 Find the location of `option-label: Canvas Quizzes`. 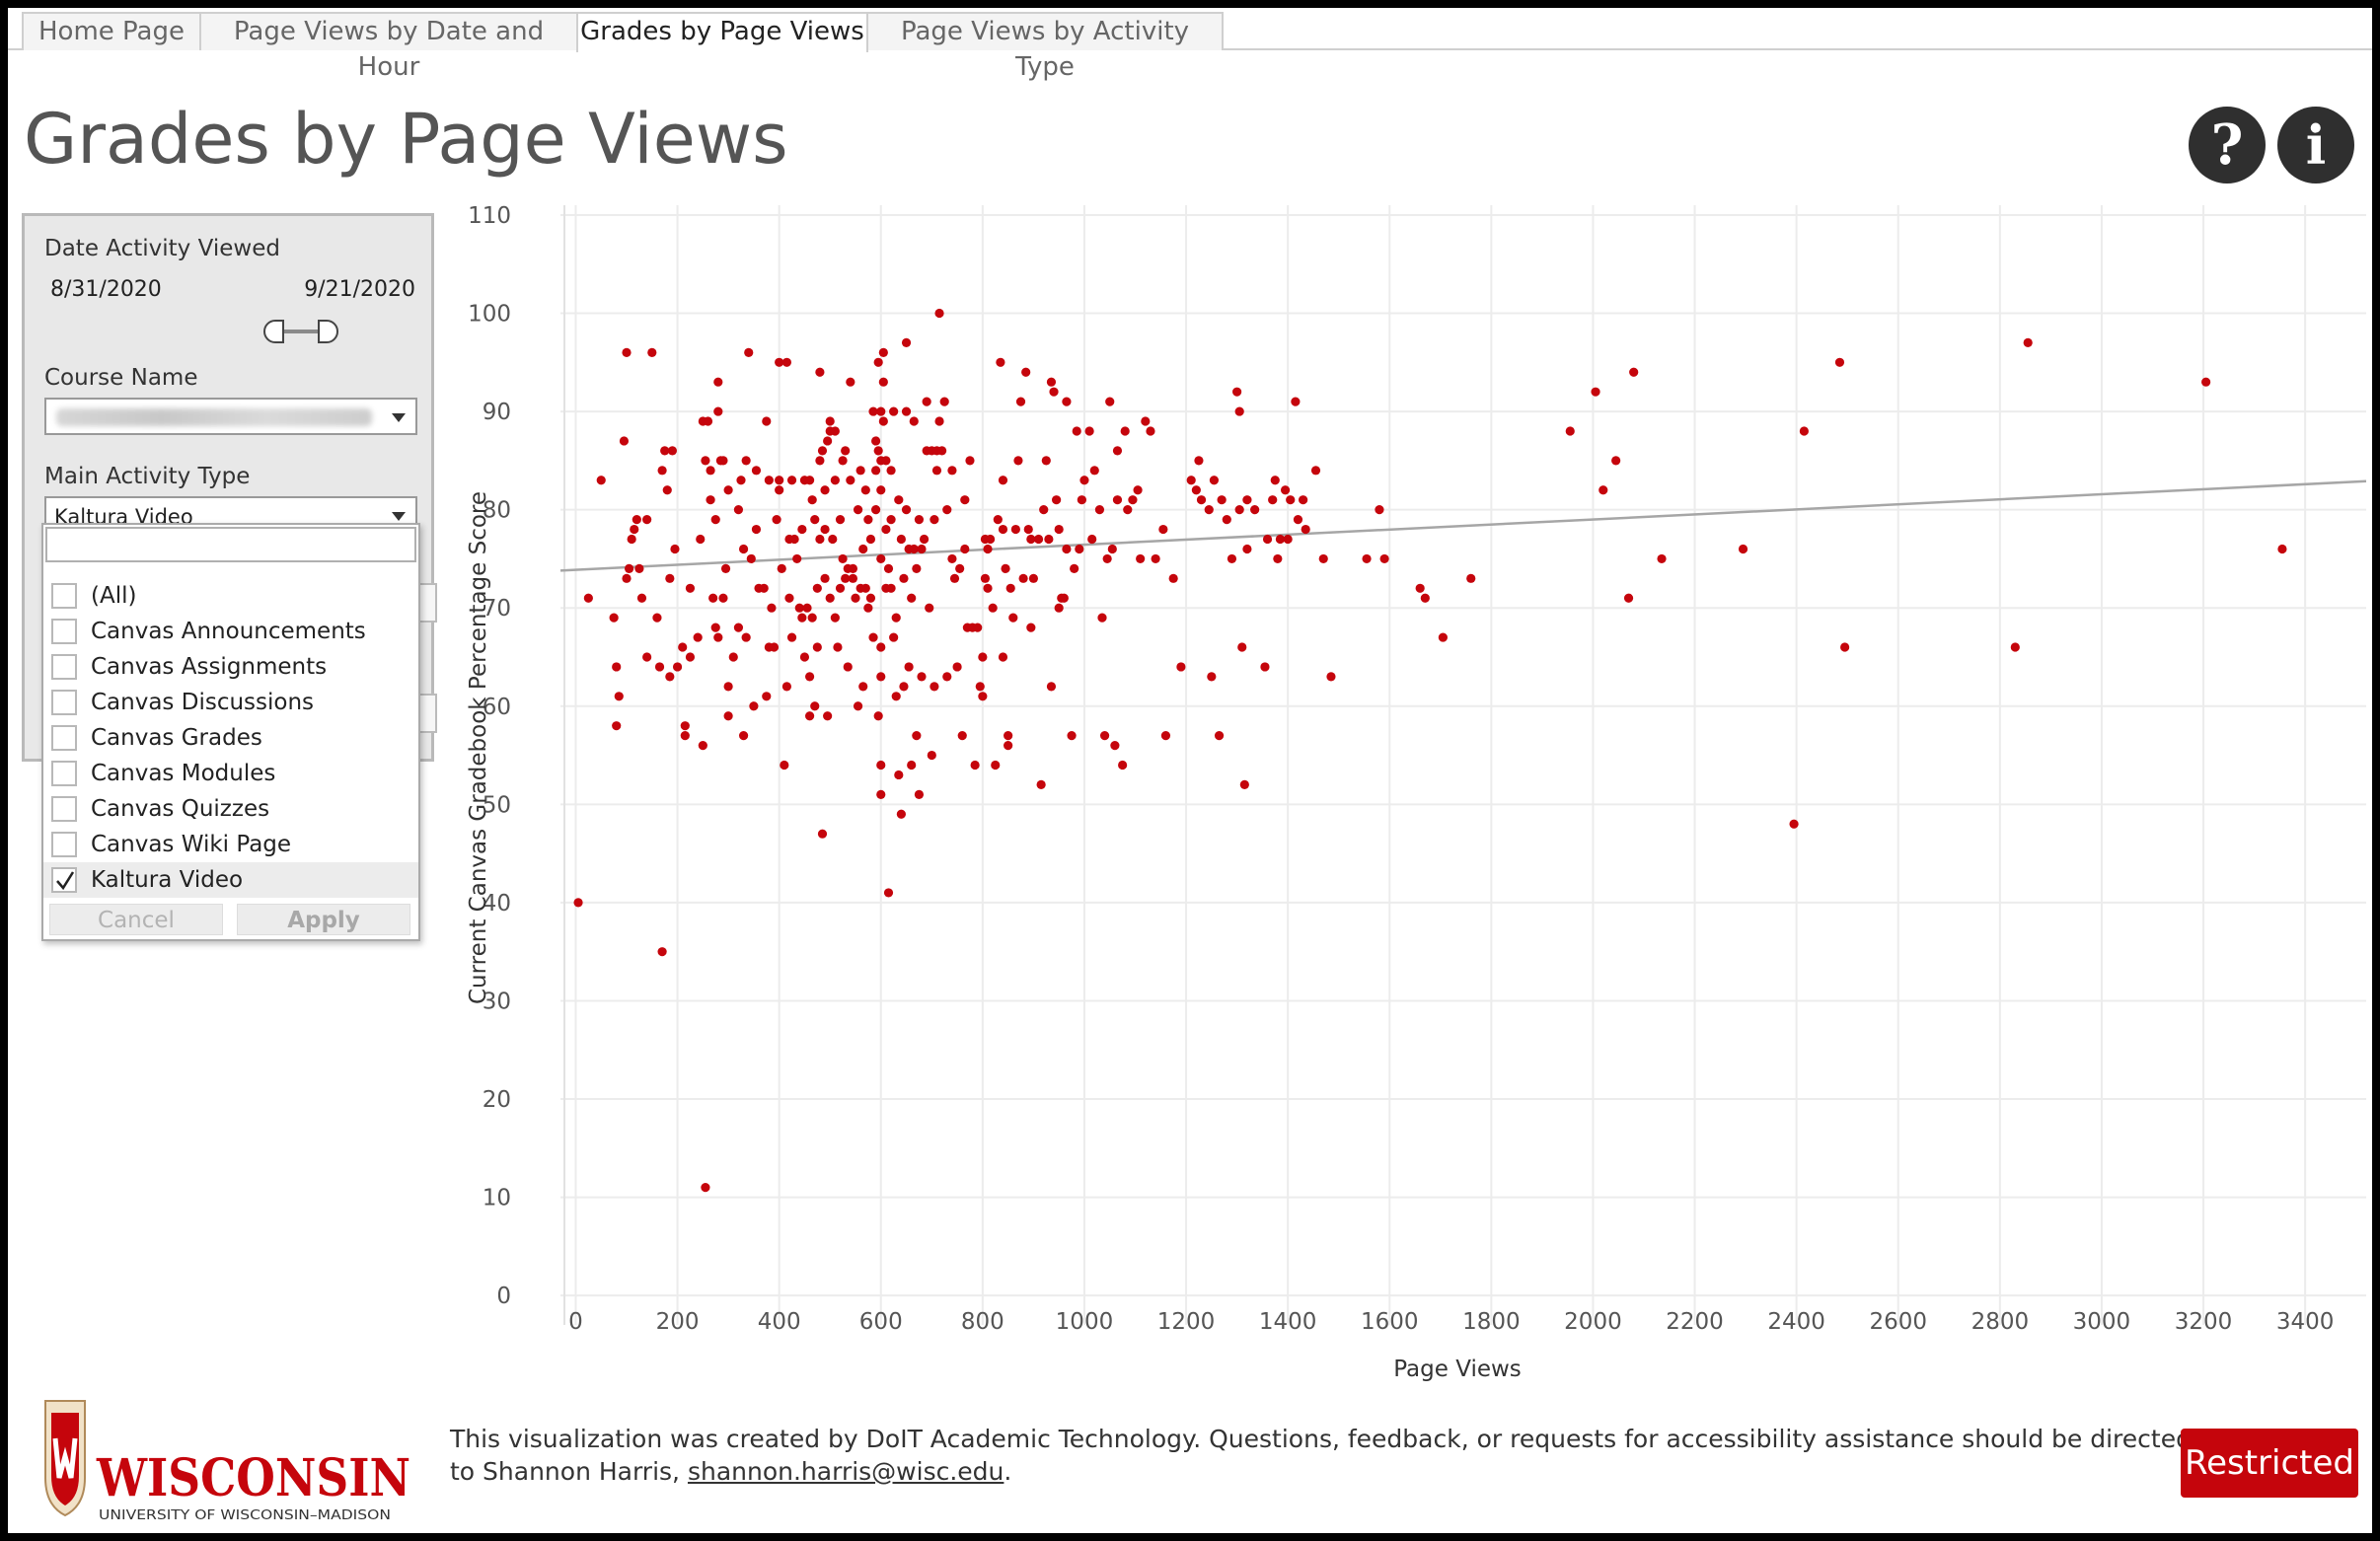

option-label: Canvas Quizzes is located at coordinates (180, 809).